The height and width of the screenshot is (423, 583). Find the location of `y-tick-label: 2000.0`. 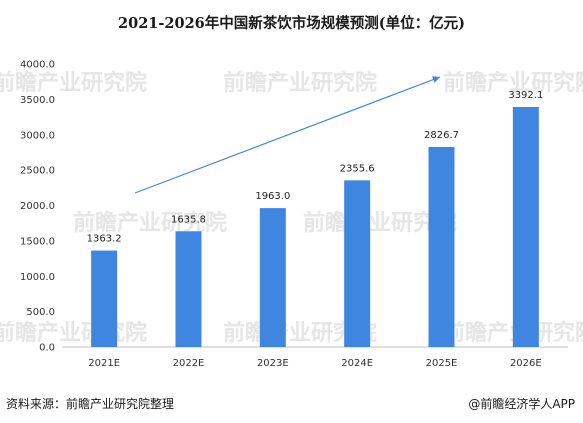

y-tick-label: 2000.0 is located at coordinates (37, 206).